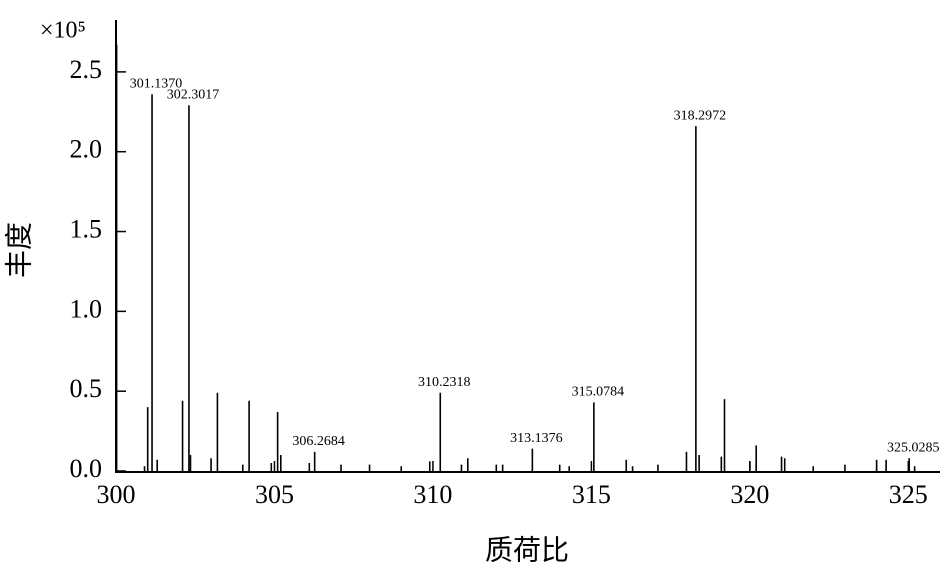 This screenshot has width=947, height=580. Describe the element at coordinates (156, 83) in the screenshot. I see `peak-label: 301.1370` at that location.